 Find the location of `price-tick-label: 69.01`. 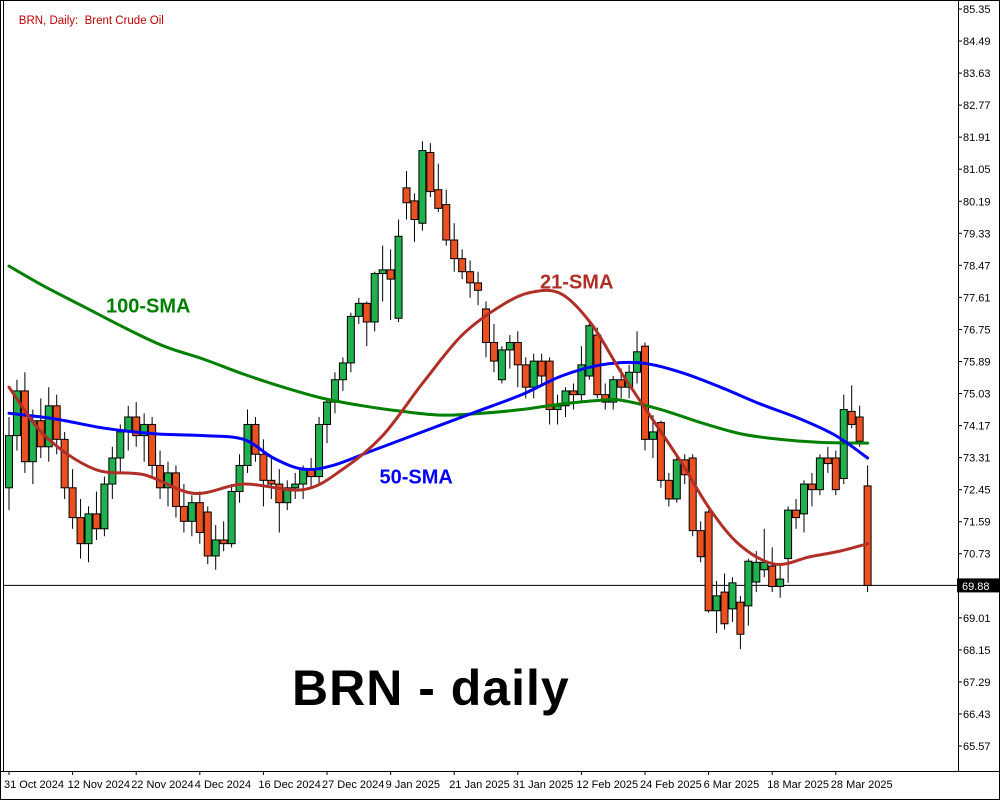

price-tick-label: 69.01 is located at coordinates (977, 619).